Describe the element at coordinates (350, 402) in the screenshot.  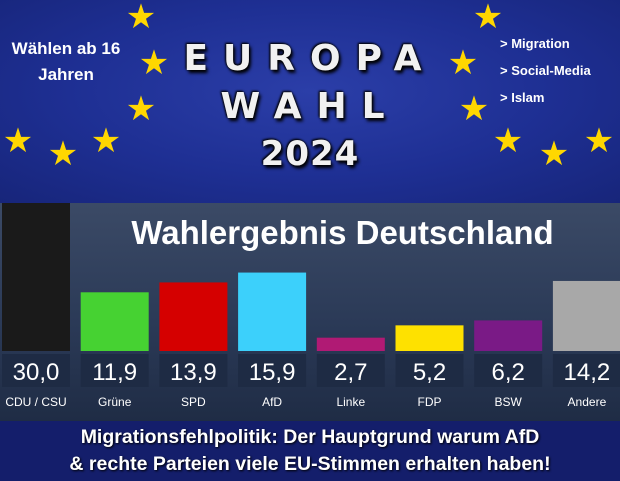
I see `category-label: Linke` at that location.